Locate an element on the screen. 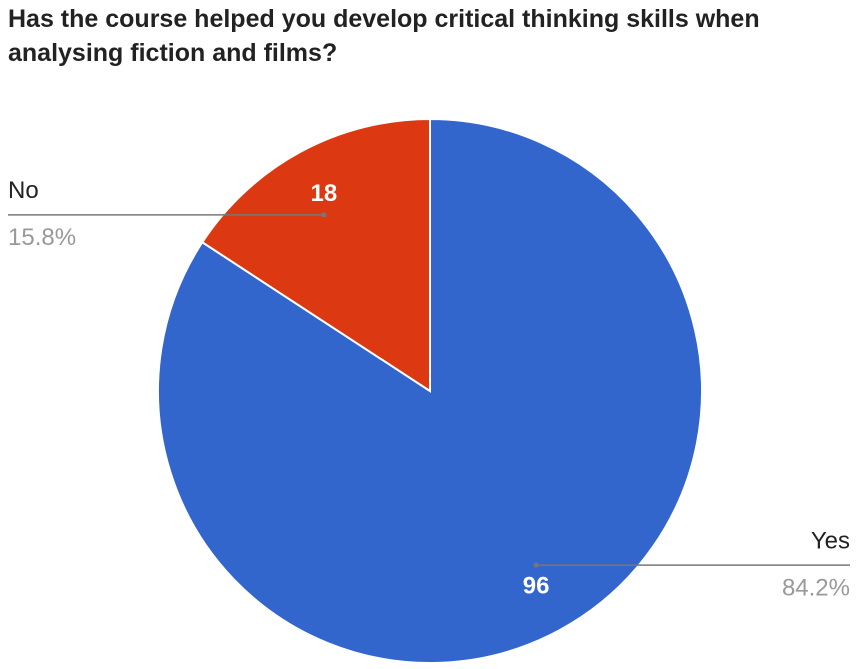 The width and height of the screenshot is (856, 669). slice-name: Yes is located at coordinates (830, 541).